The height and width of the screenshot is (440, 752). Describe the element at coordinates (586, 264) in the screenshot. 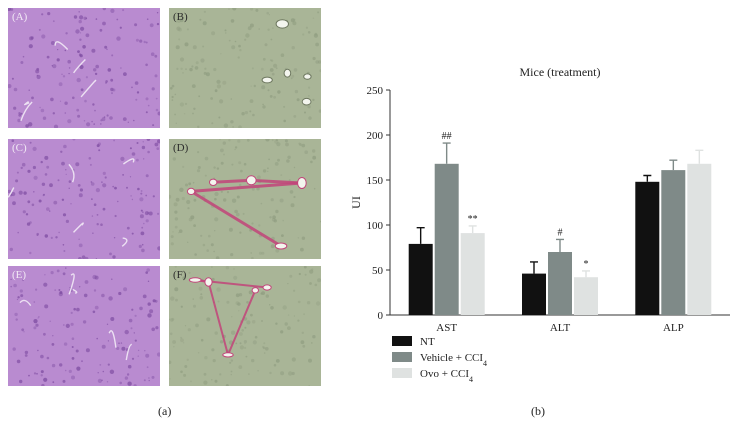

I see `significance-marker: *` at that location.